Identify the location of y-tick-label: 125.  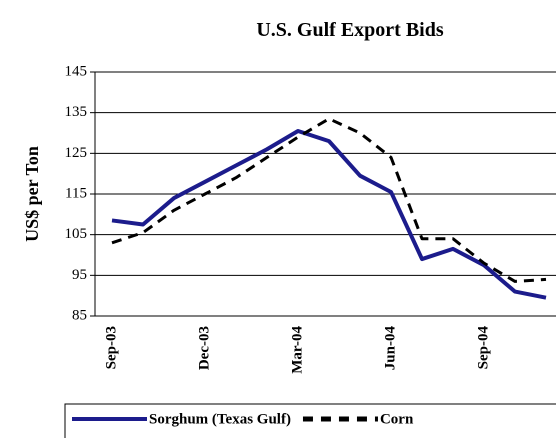
(76, 153).